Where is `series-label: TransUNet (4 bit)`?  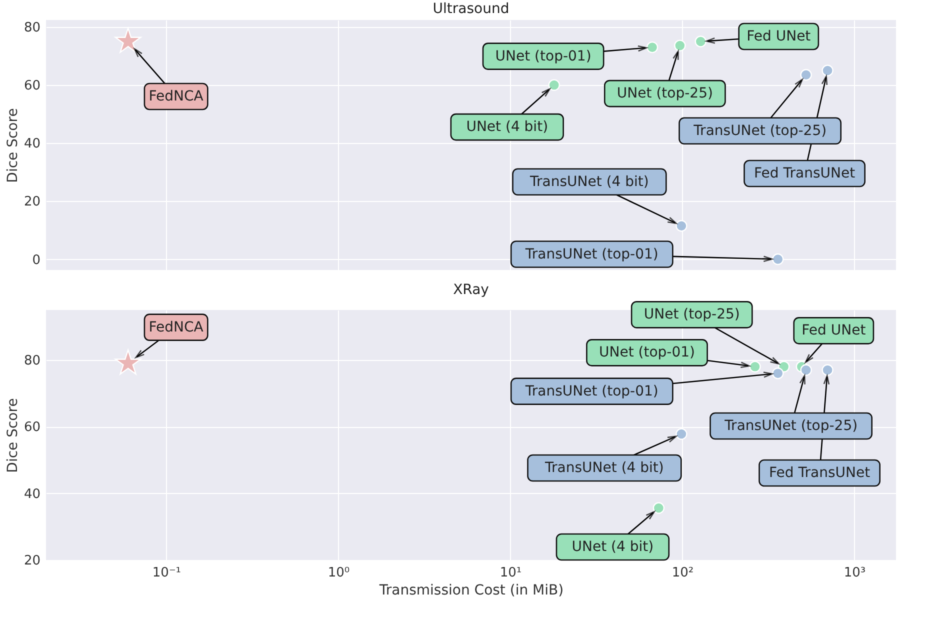 series-label: TransUNet (4 bit) is located at coordinates (604, 468).